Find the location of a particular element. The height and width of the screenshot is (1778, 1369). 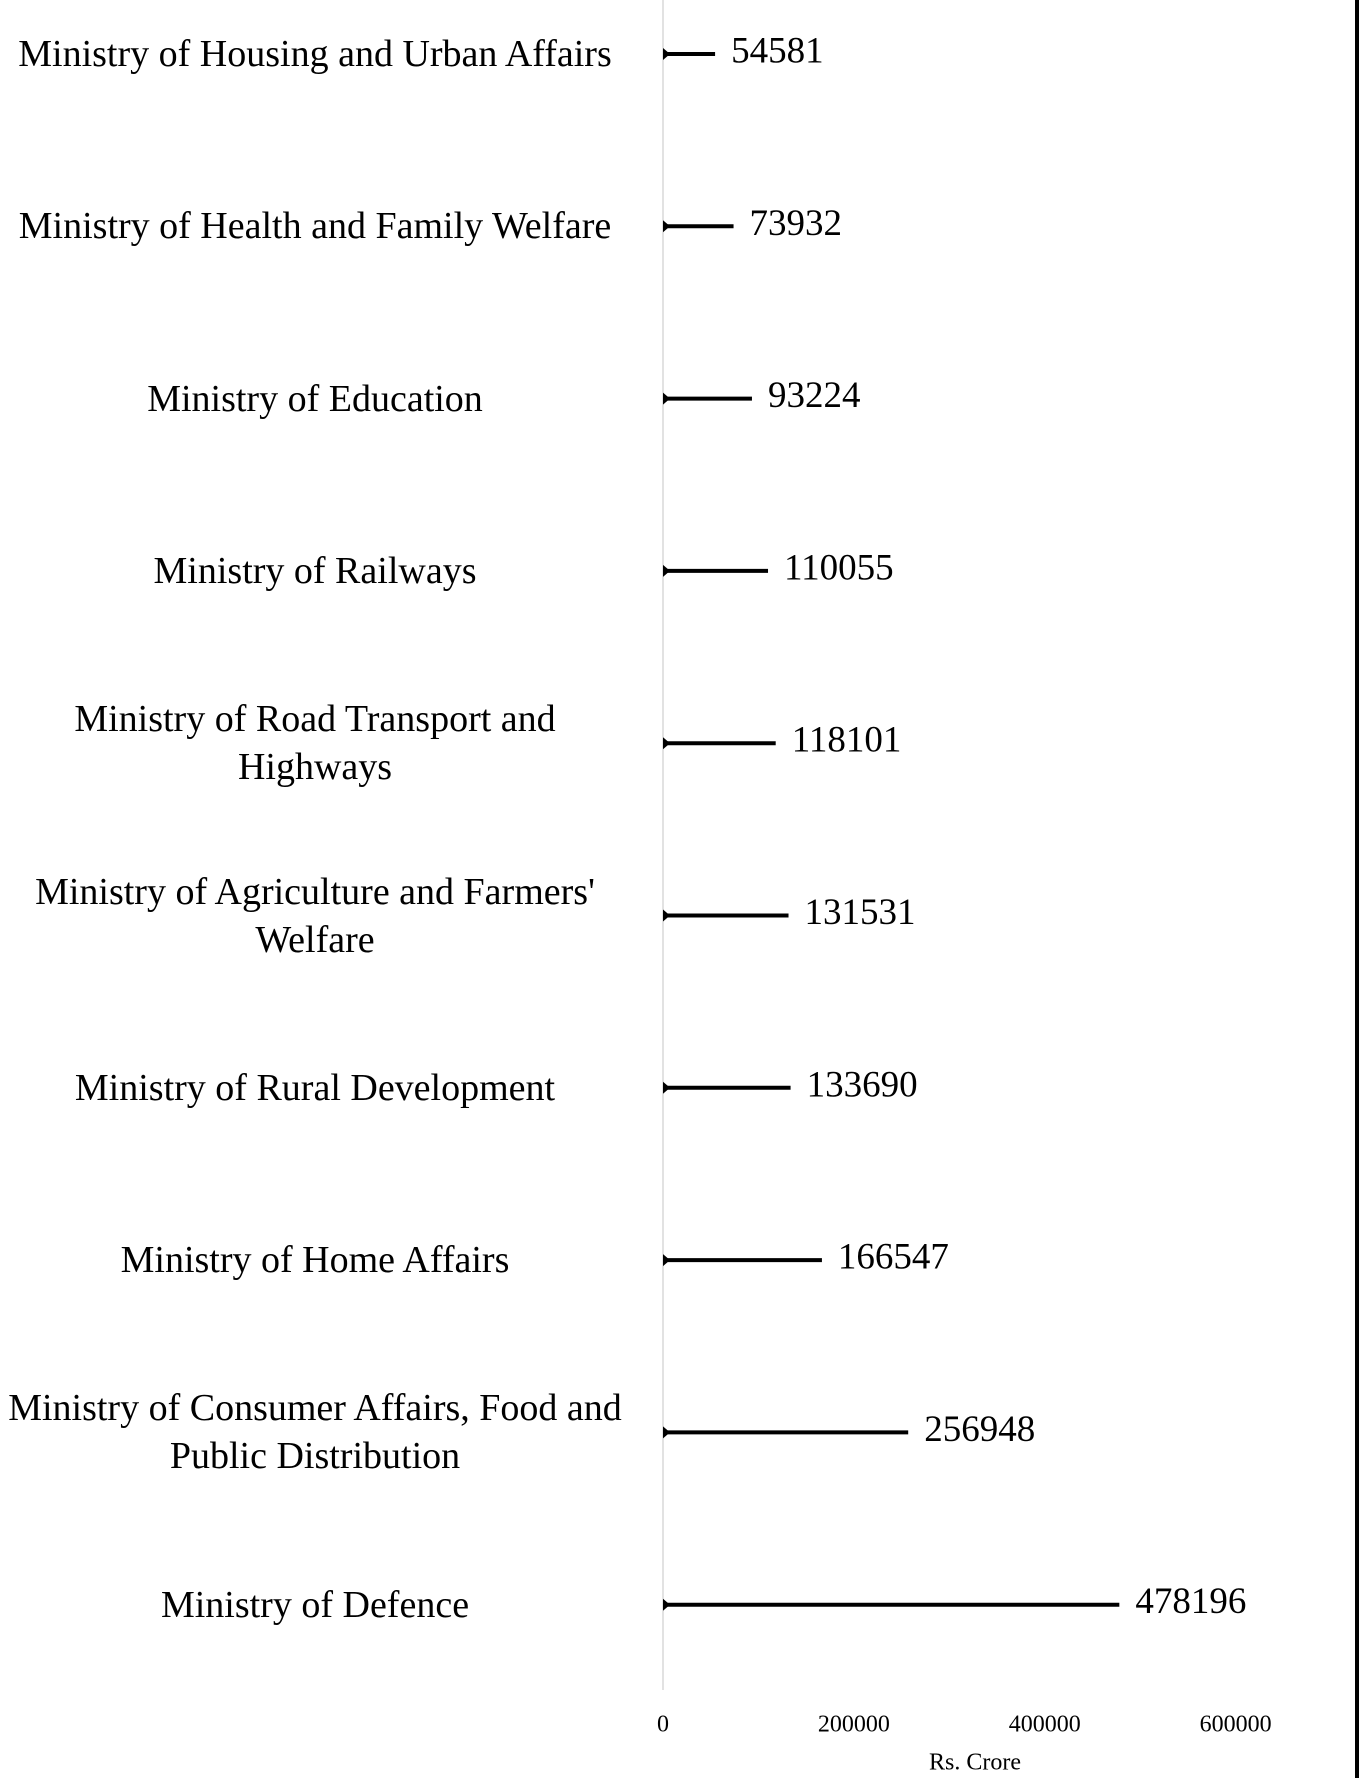

x-tick-label: 0 is located at coordinates (663, 1725).